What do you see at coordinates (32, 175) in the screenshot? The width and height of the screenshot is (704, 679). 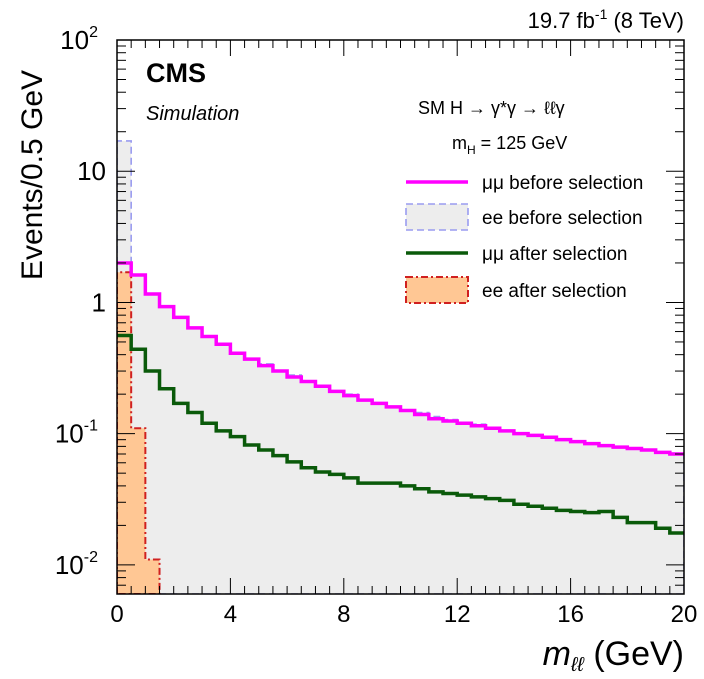 I see `y-axis-label: Events/0.5 GeV` at bounding box center [32, 175].